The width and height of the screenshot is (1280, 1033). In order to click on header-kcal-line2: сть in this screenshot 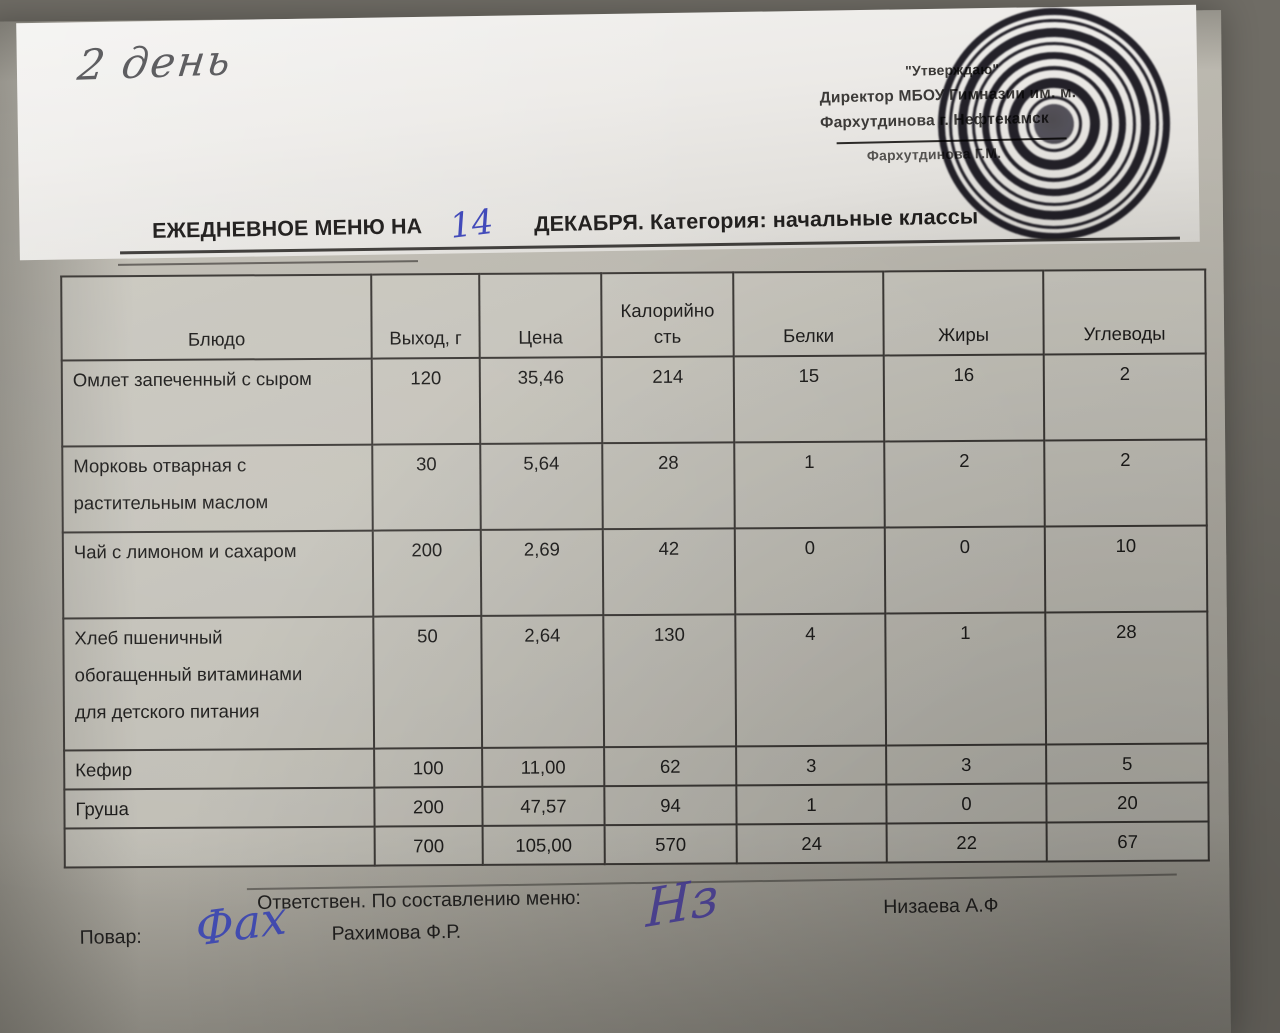, I will do `click(667, 336)`.